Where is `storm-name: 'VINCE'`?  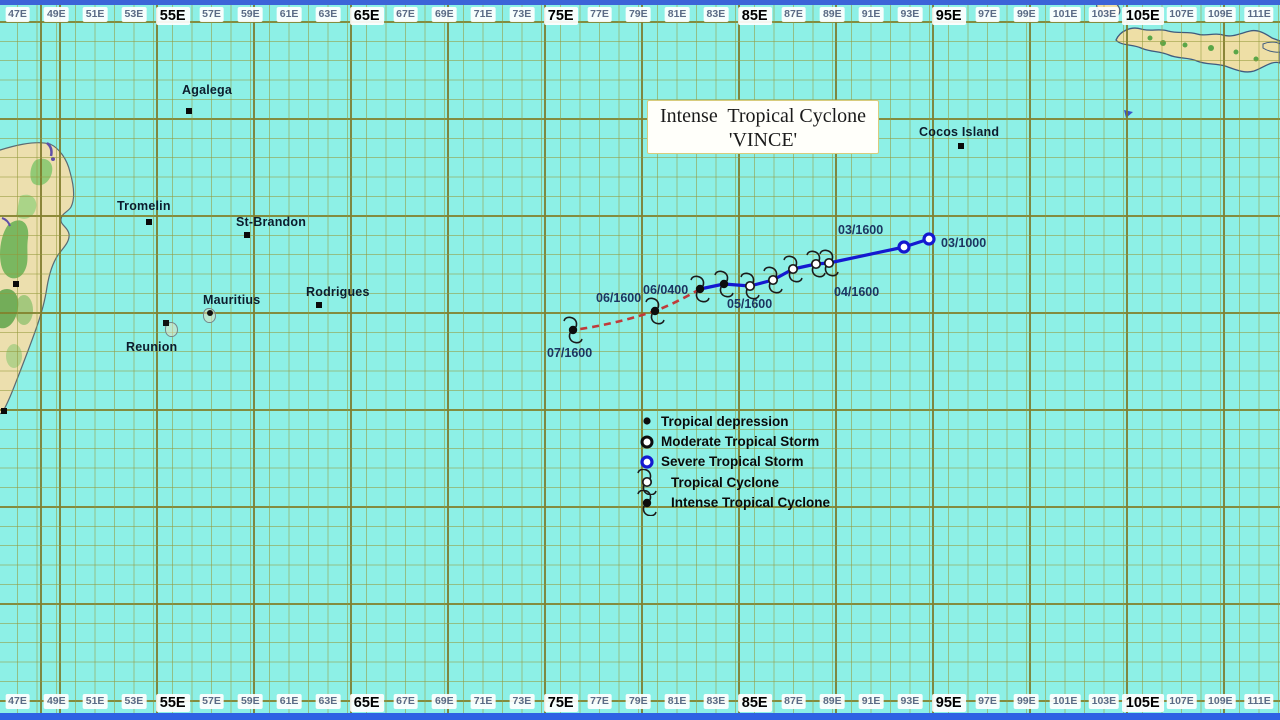
storm-name: 'VINCE' is located at coordinates (763, 140).